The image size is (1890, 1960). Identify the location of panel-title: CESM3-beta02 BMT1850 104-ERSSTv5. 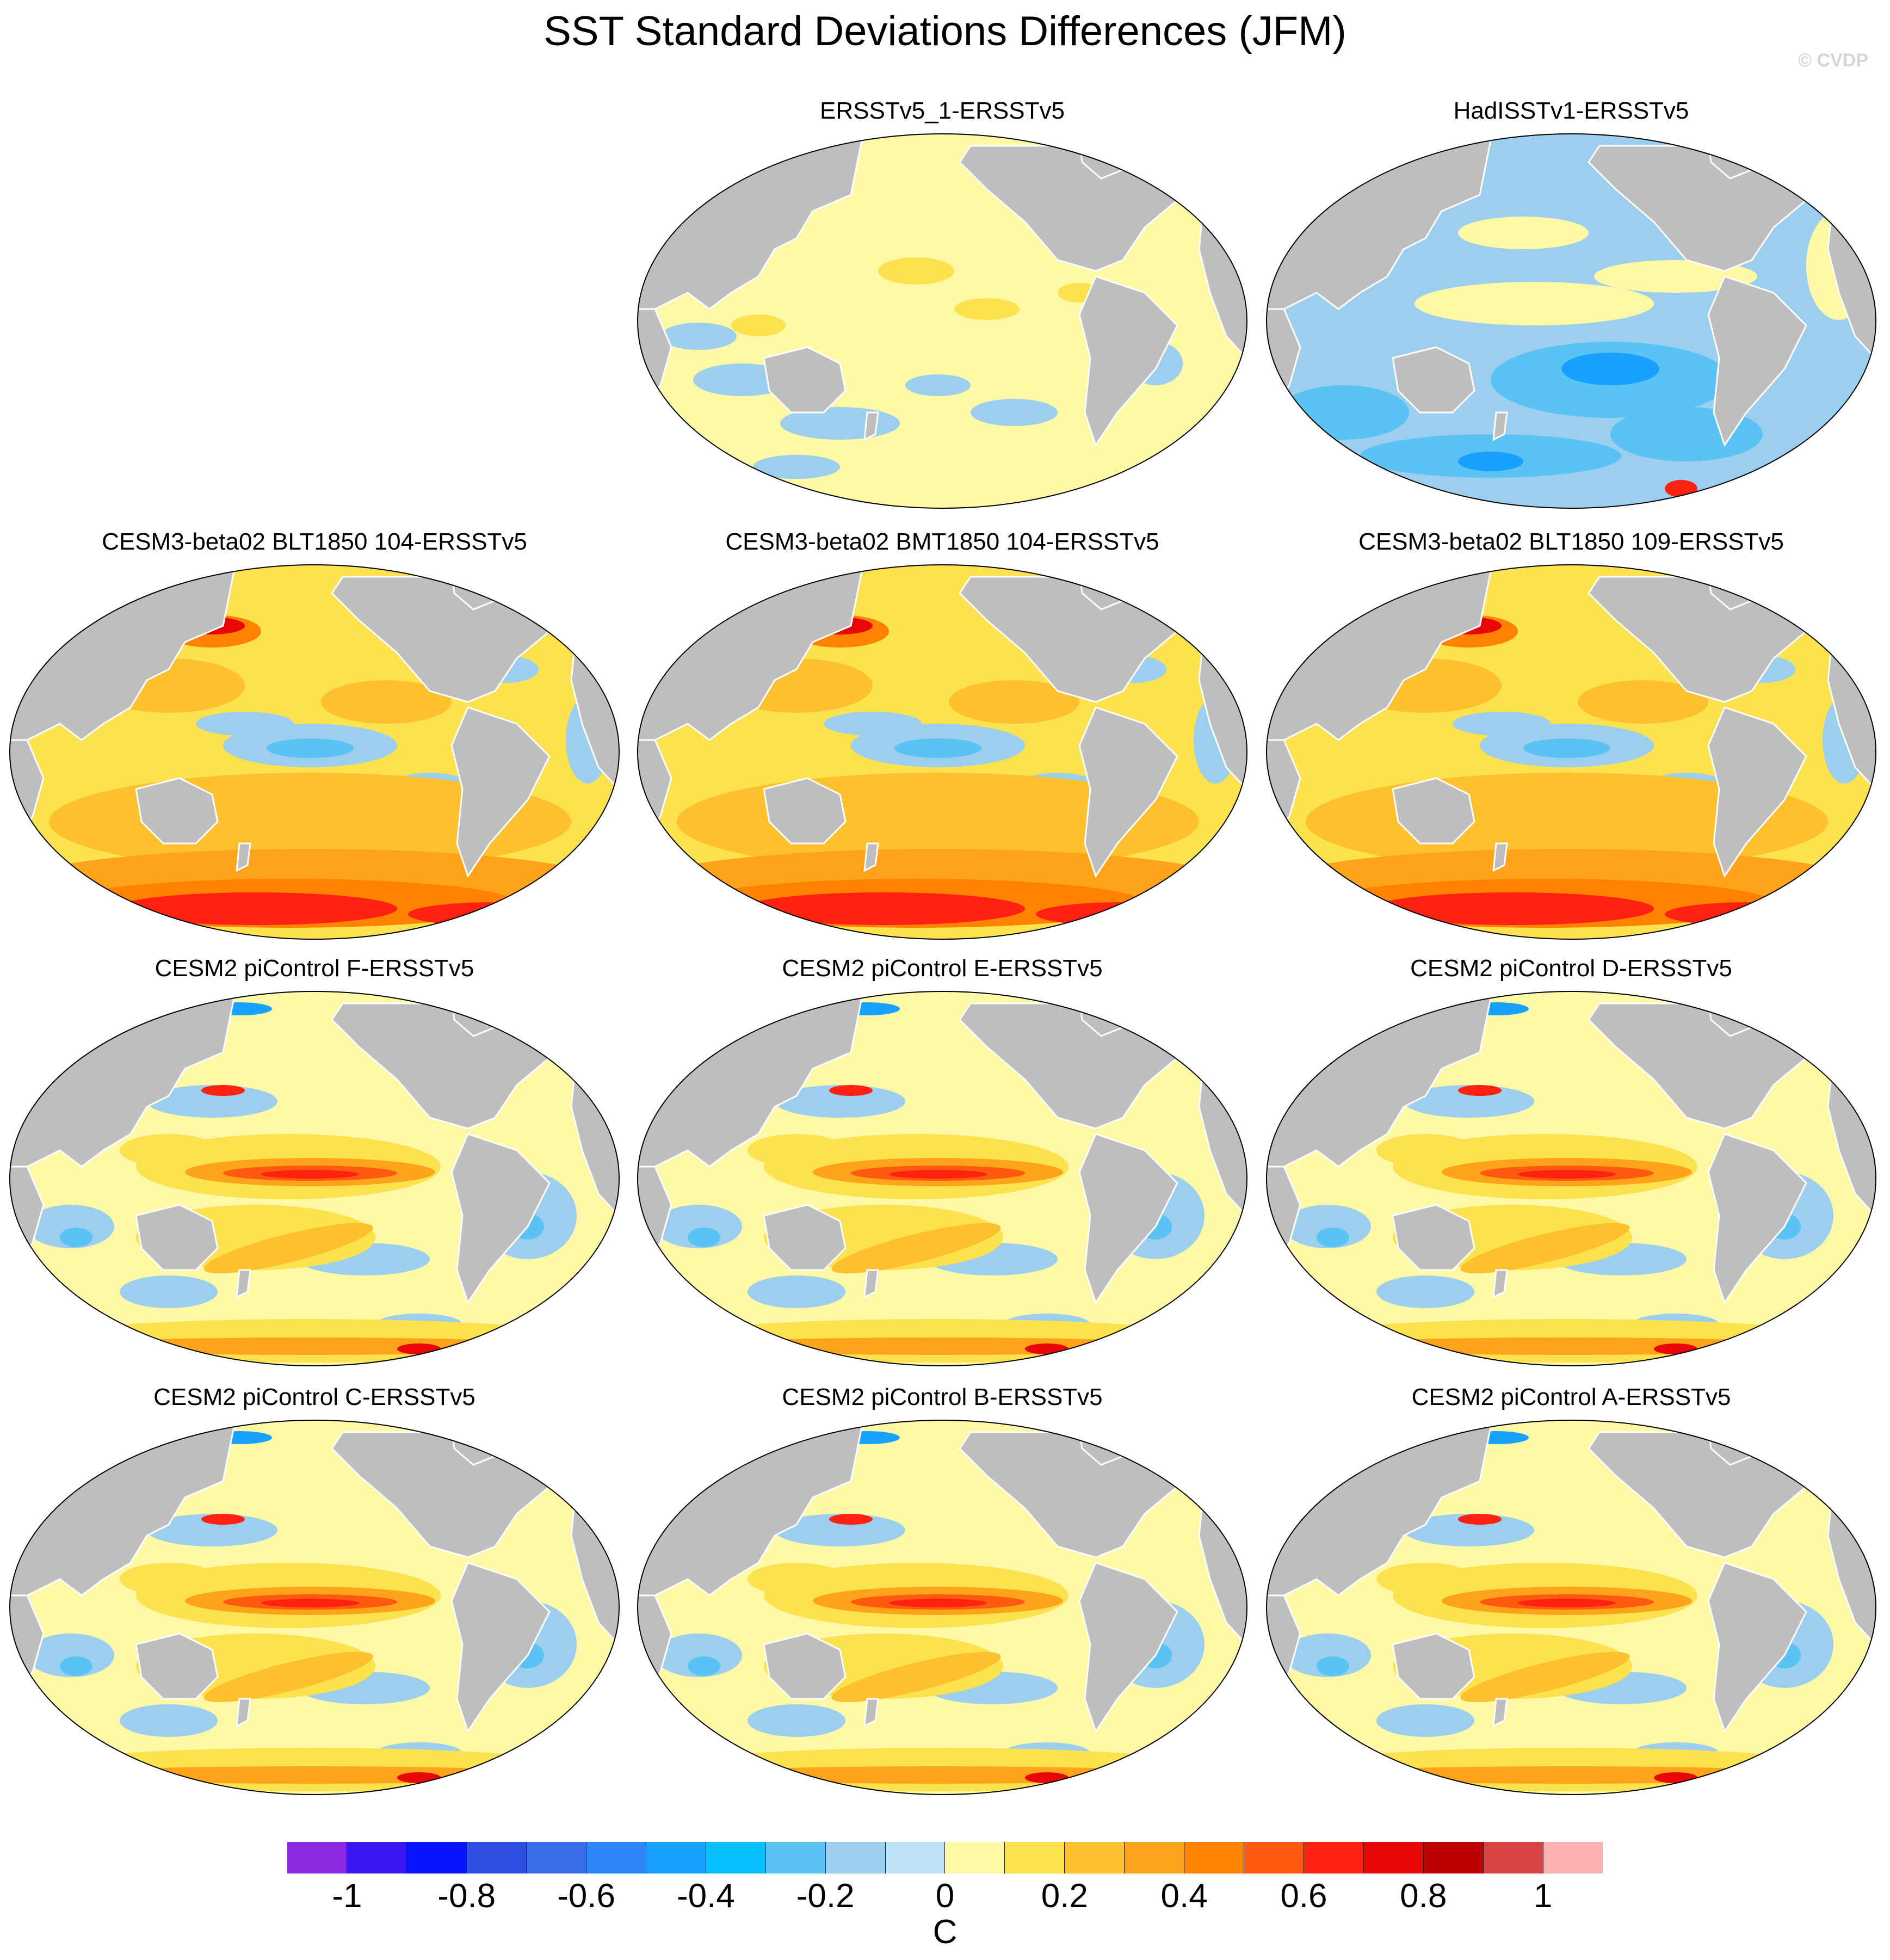
(942, 541).